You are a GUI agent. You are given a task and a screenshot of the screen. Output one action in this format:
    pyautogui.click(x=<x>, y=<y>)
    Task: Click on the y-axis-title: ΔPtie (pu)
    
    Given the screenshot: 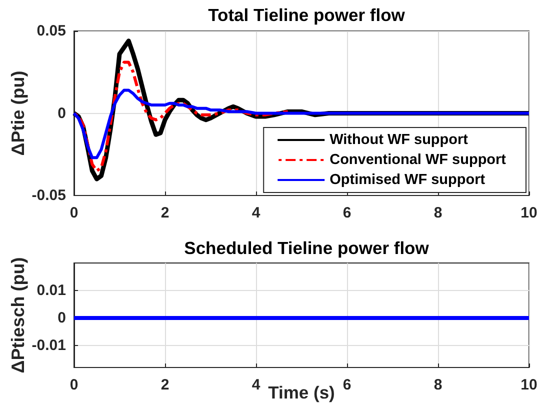 What is the action you would take?
    pyautogui.click(x=18, y=113)
    